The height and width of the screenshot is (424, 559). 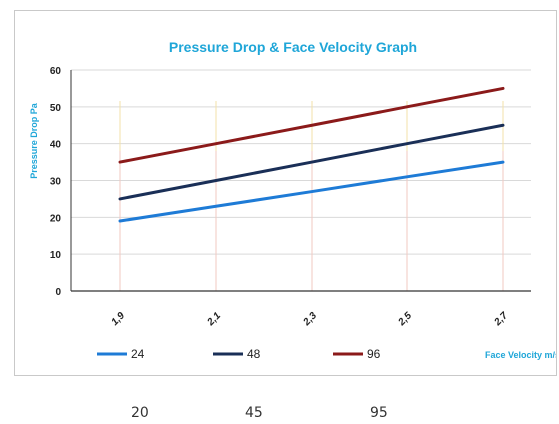 What do you see at coordinates (58, 292) in the screenshot?
I see `y-tick-label: 0` at bounding box center [58, 292].